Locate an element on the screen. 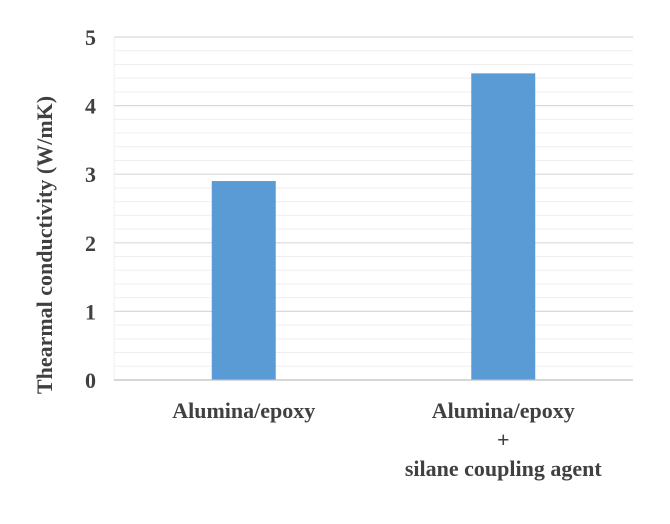 The height and width of the screenshot is (524, 670). x-category-label: + is located at coordinates (503, 439).